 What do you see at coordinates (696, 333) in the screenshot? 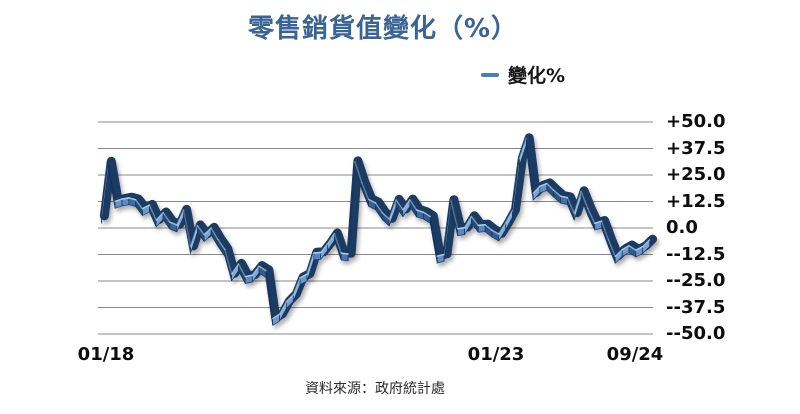
I see `y-tick-label: --50.0` at bounding box center [696, 333].